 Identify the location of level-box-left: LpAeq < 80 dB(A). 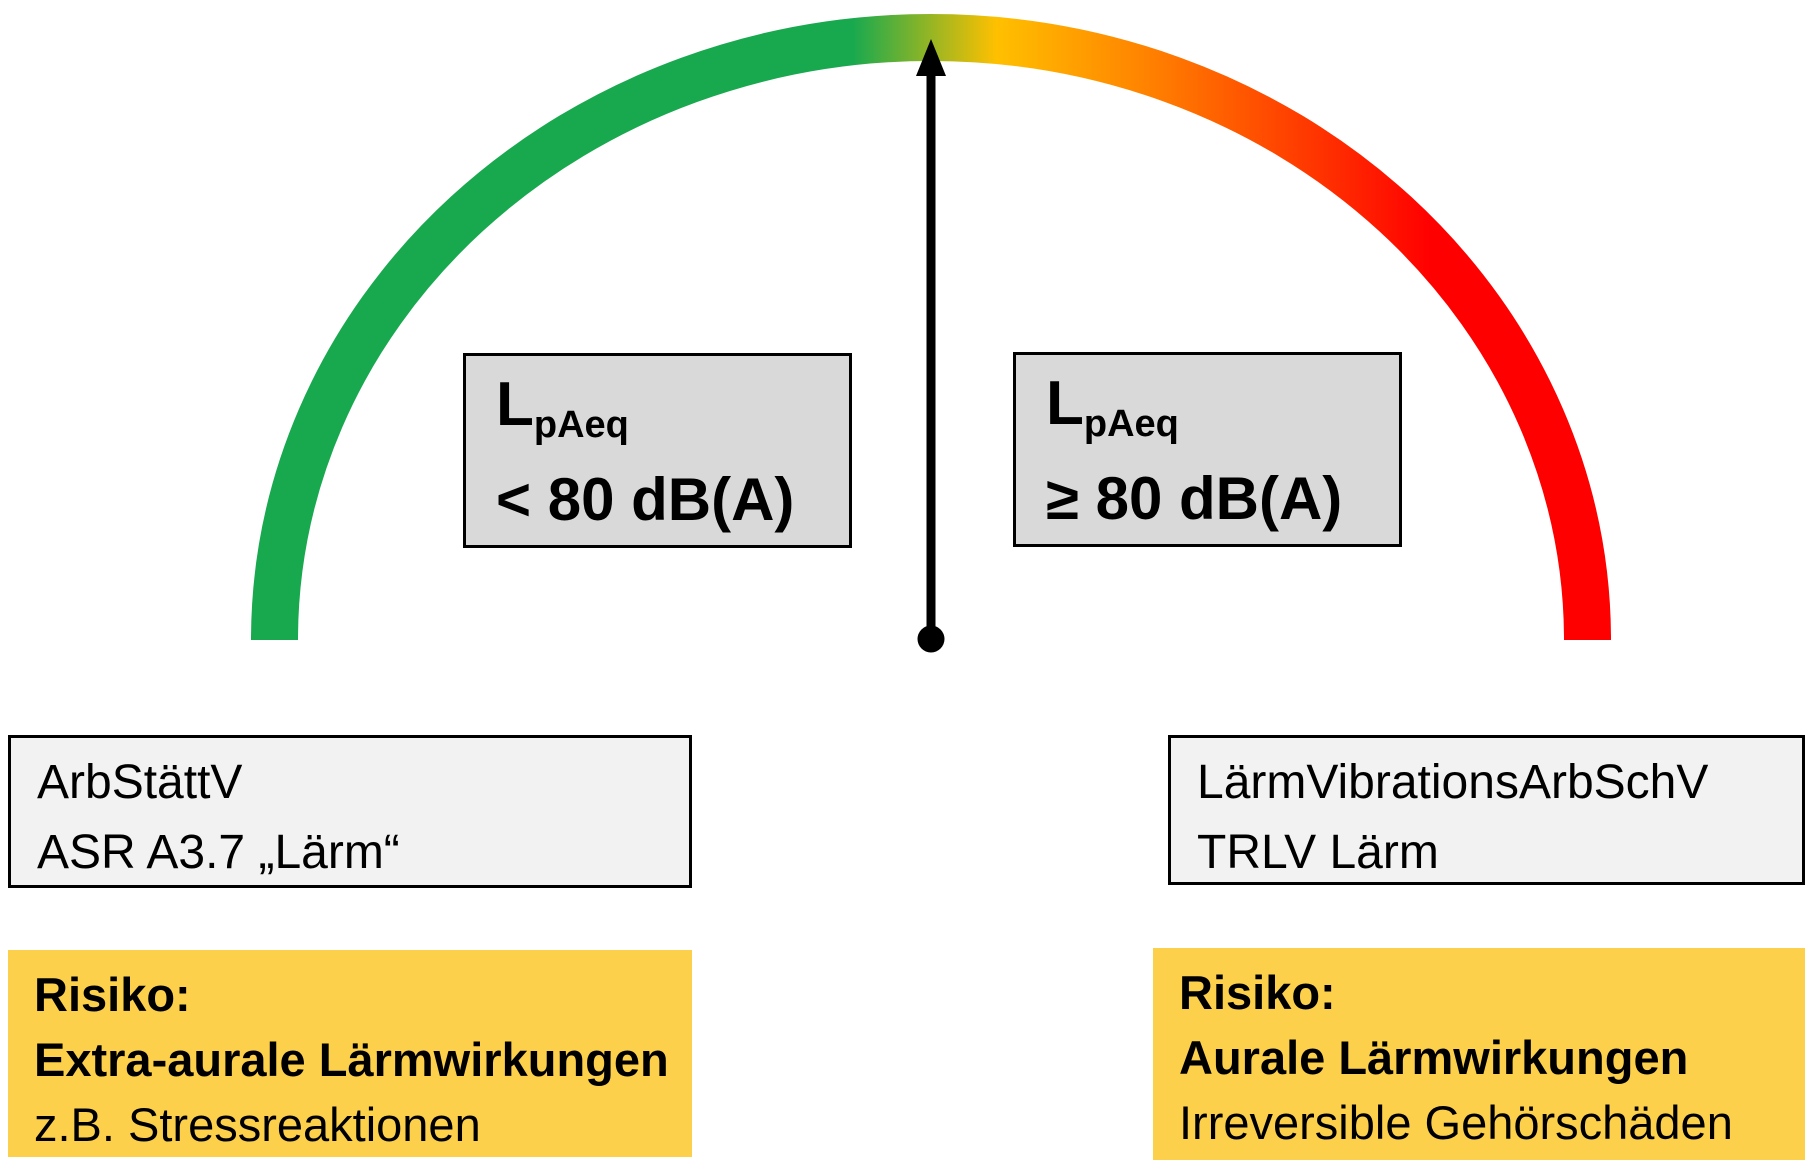
(657, 450).